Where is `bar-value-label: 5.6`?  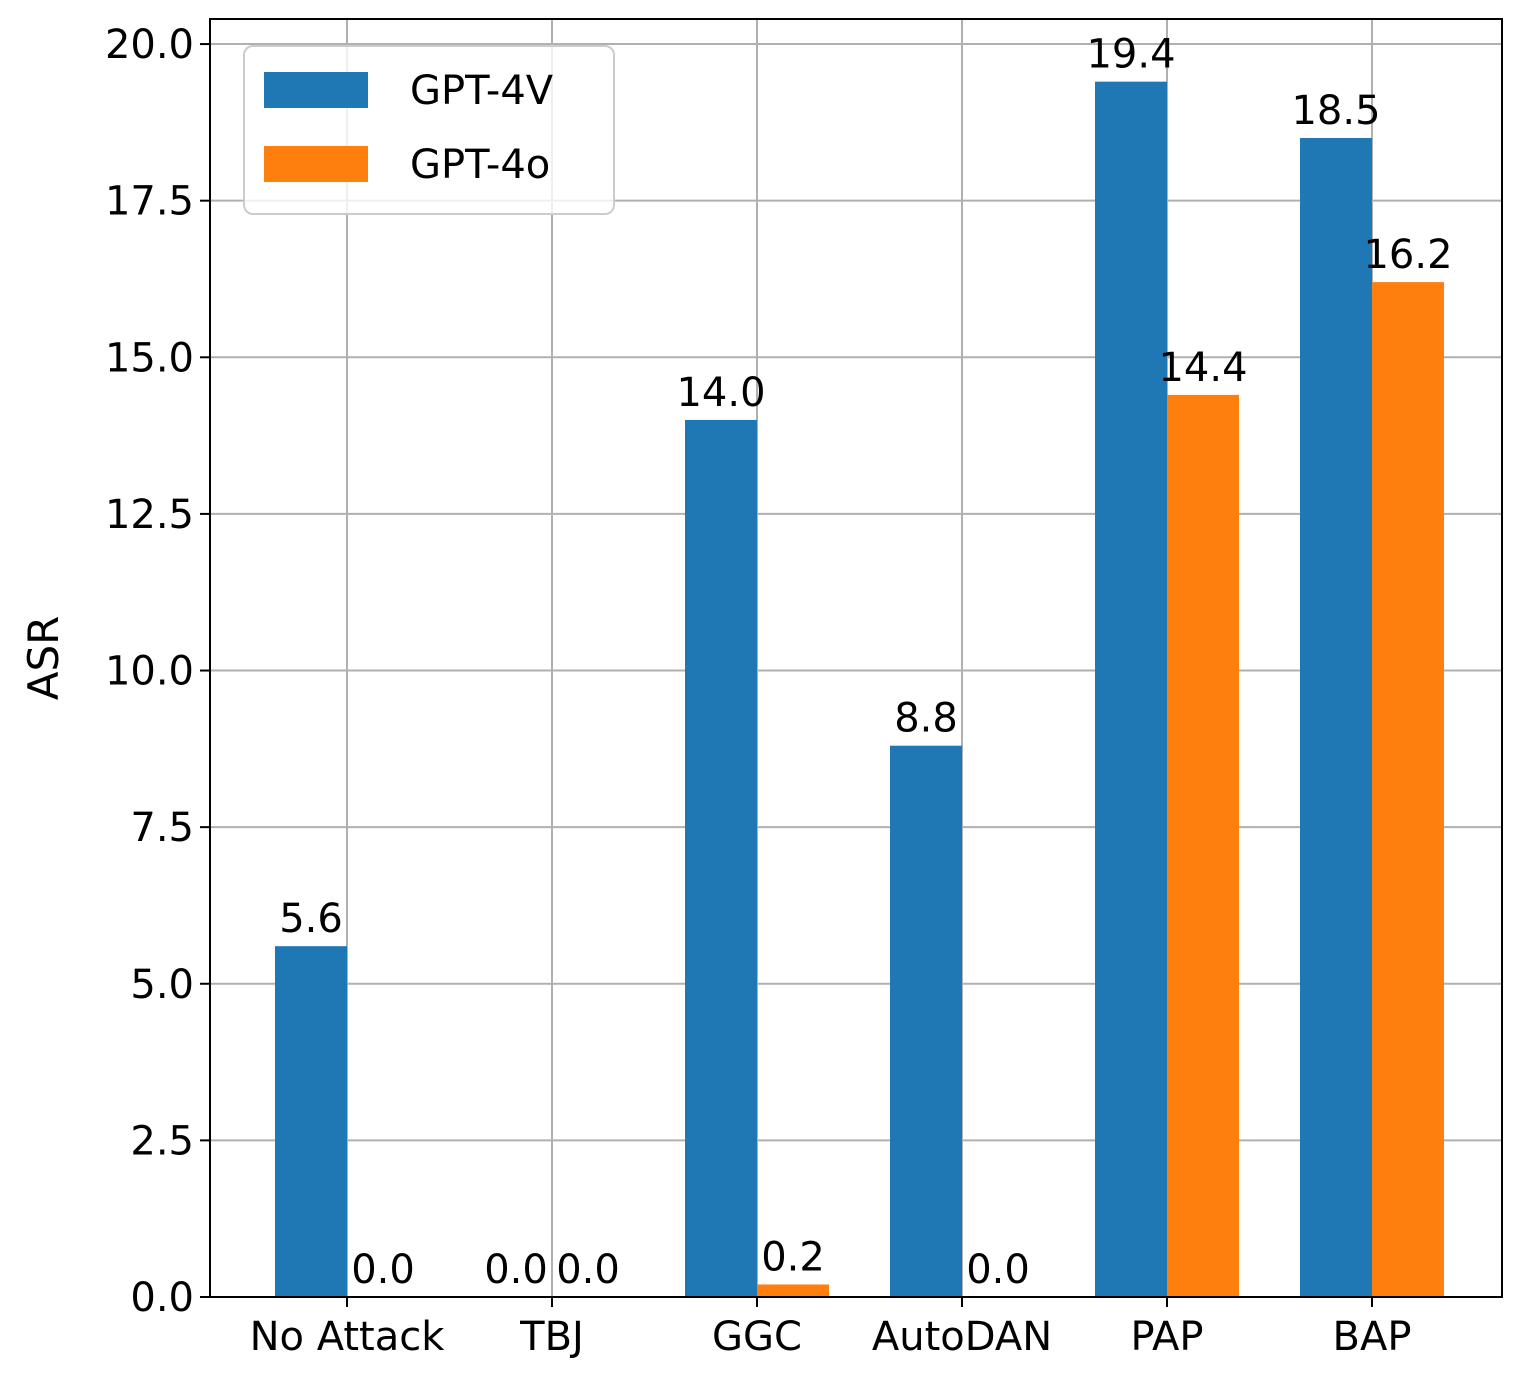 bar-value-label: 5.6 is located at coordinates (311, 919).